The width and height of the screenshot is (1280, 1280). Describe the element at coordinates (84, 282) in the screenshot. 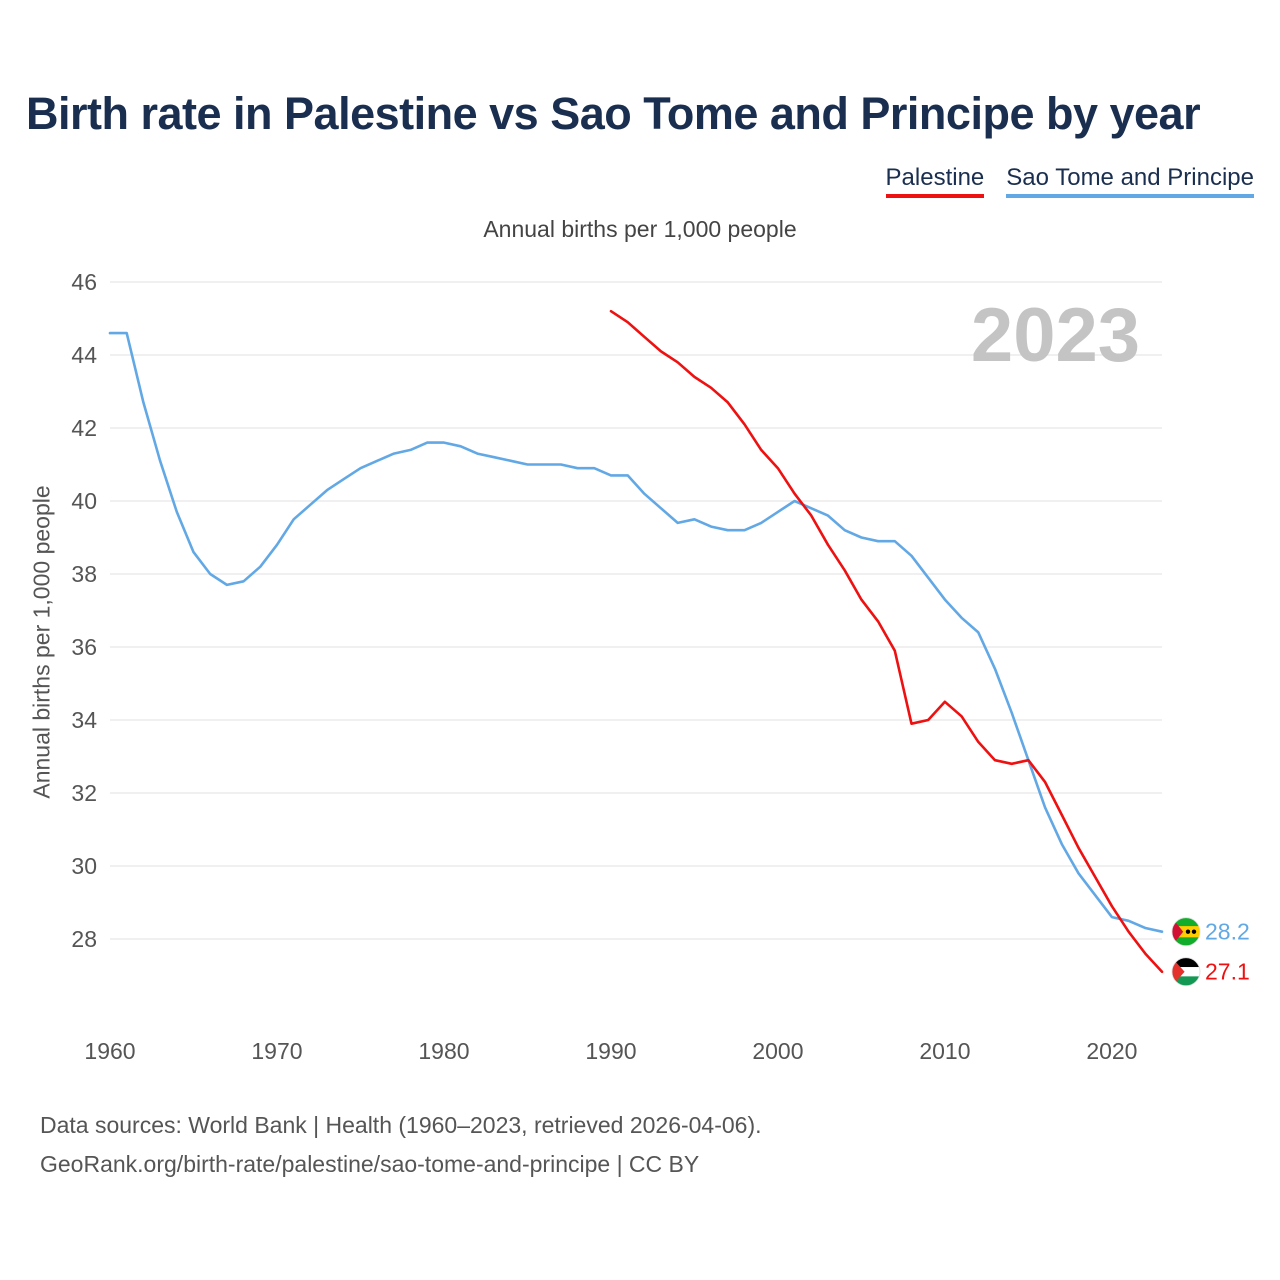

I see `y-tick-label: 46` at that location.